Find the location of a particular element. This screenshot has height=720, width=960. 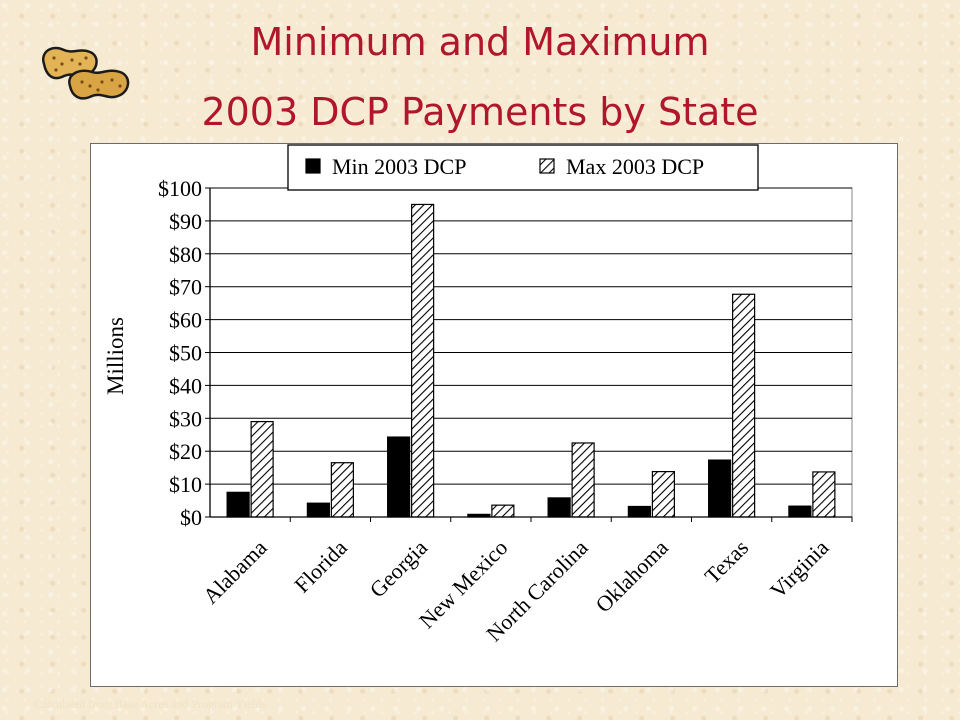

slide-title-line-1: Minimum and Maximum is located at coordinates (480, 42).